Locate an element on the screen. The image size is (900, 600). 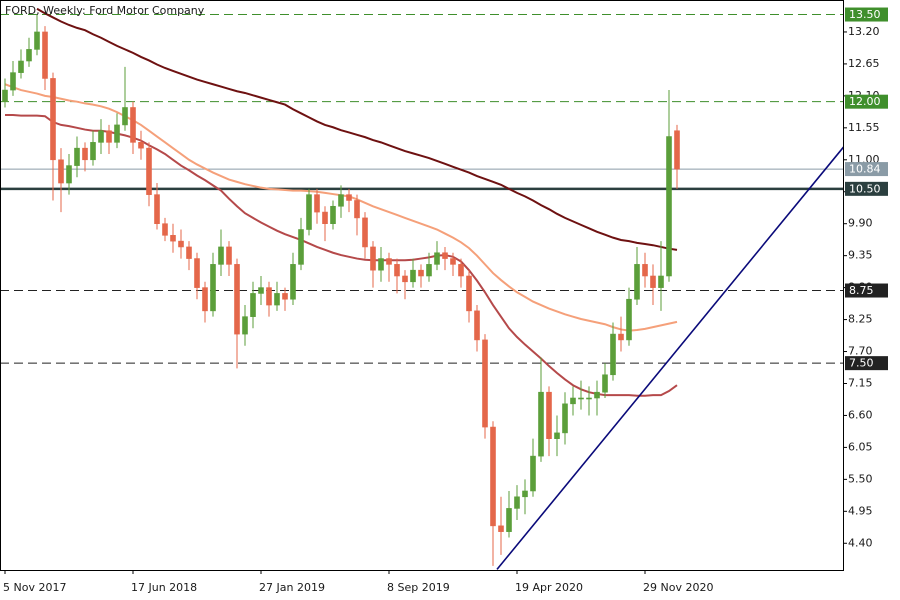
level-label: 10.50 is located at coordinates (865, 188).